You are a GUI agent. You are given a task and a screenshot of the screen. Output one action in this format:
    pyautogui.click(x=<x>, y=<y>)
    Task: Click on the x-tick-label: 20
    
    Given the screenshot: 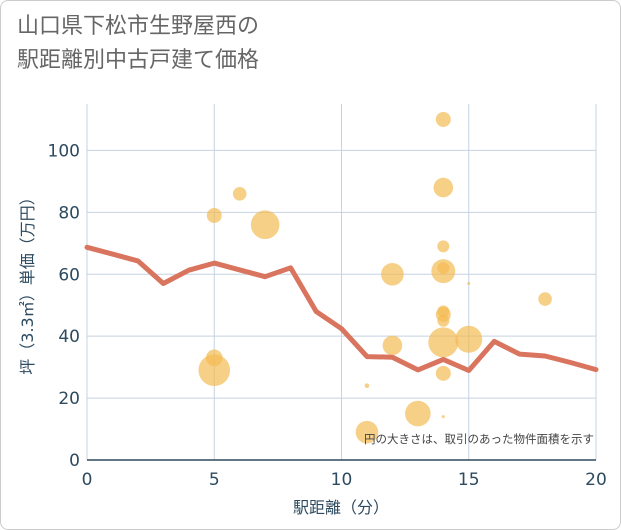 What is the action you would take?
    pyautogui.click(x=596, y=480)
    